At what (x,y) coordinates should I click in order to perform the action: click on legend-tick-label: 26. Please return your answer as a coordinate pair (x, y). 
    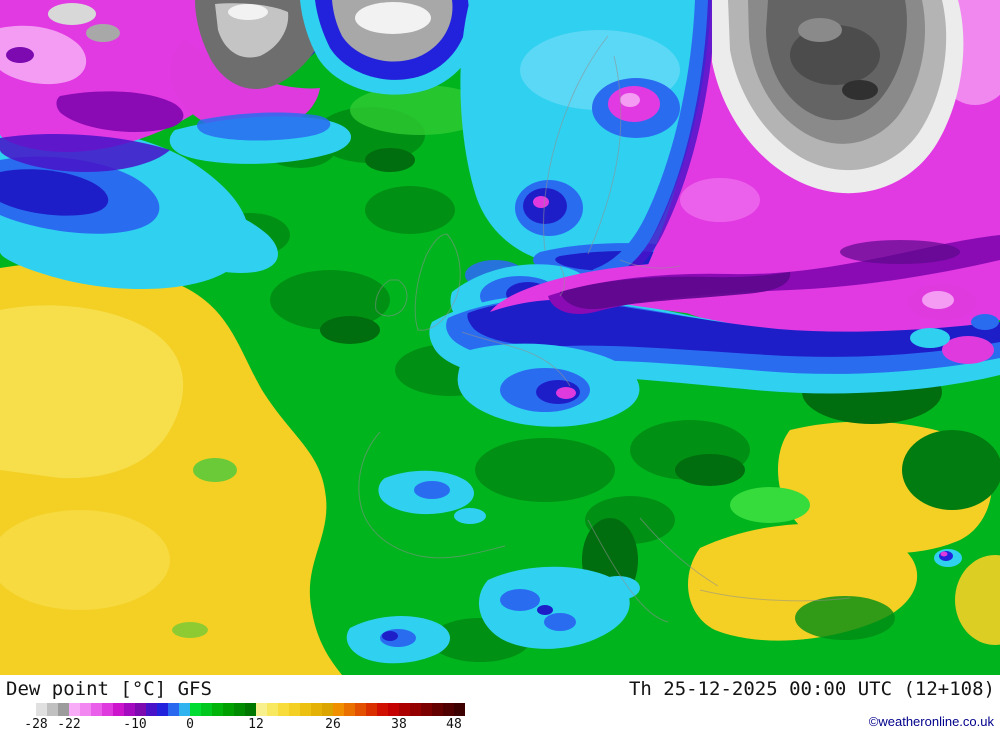
    Looking at the image, I should click on (333, 724).